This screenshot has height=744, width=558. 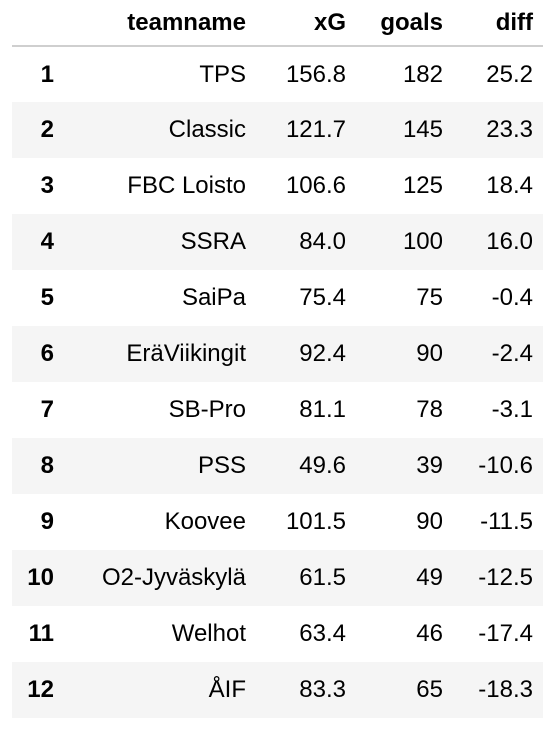 I want to click on row-index: 6, so click(x=39, y=354).